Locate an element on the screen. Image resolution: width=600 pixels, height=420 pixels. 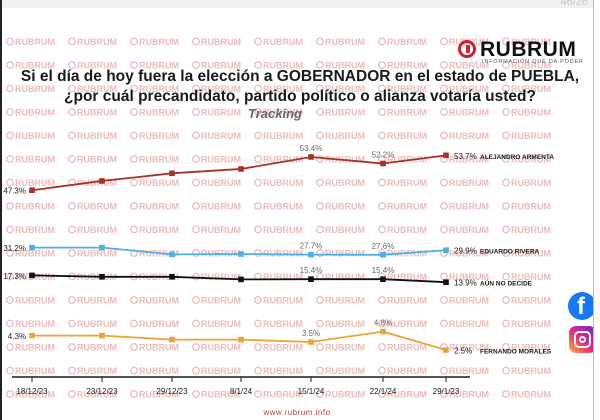
right-edge is located at coordinates (596, 210).